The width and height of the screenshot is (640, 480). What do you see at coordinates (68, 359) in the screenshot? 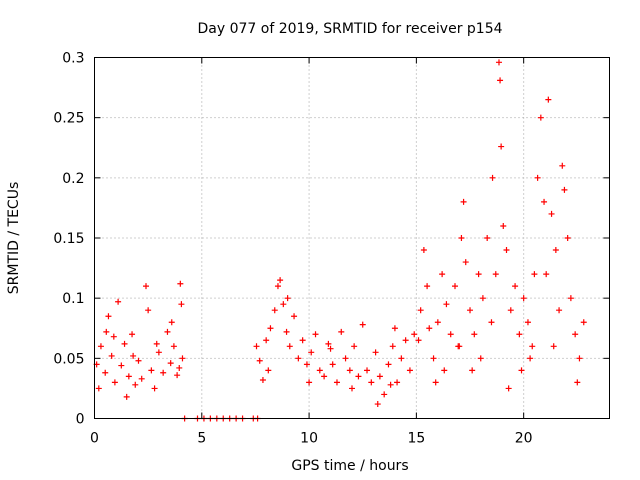
I see `y-tick-label: 0.05` at bounding box center [68, 359].